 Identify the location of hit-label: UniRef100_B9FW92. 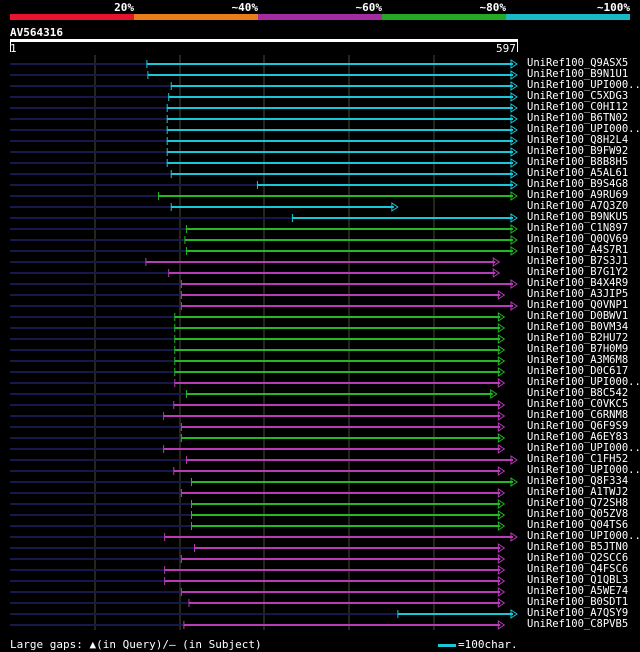
(578, 151).